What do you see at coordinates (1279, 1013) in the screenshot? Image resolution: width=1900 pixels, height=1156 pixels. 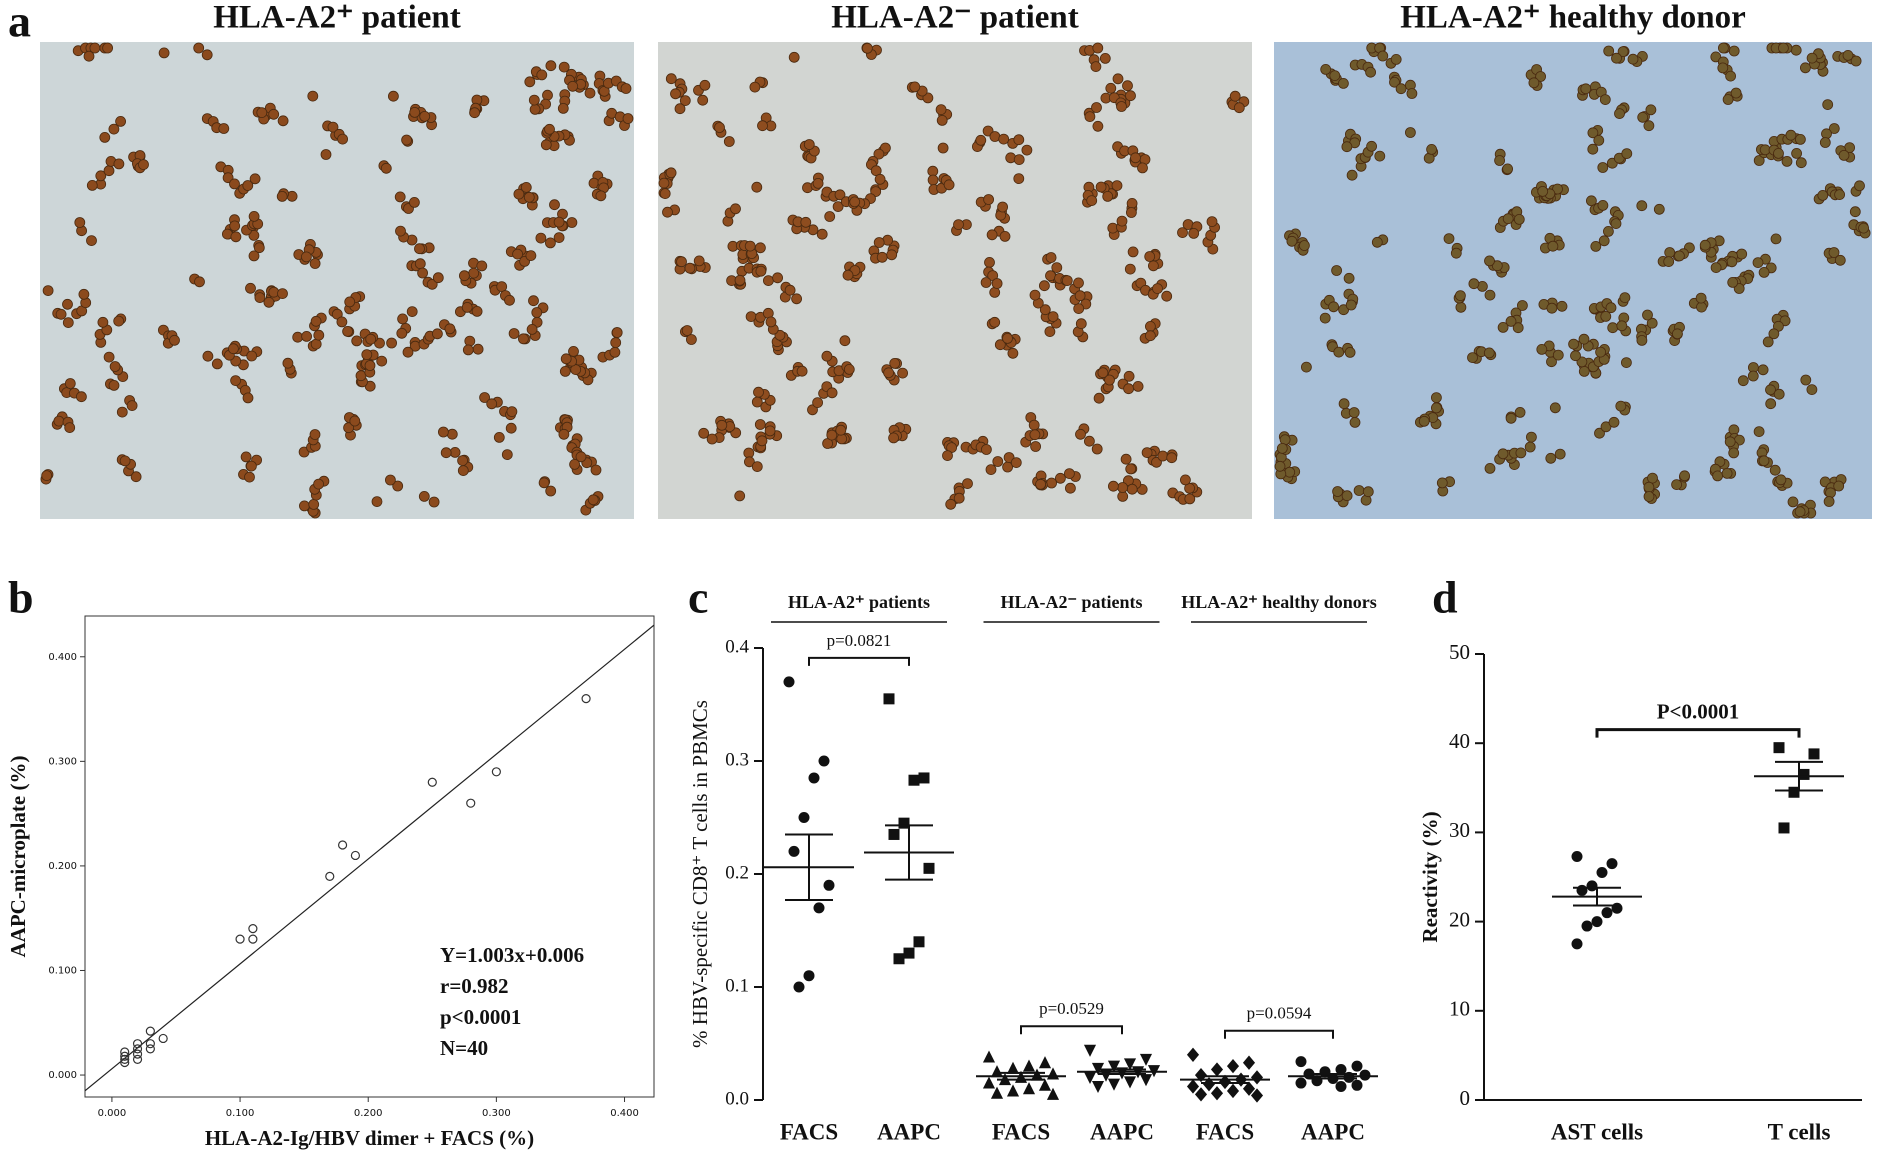 I see `p-value: p=0.0594` at bounding box center [1279, 1013].